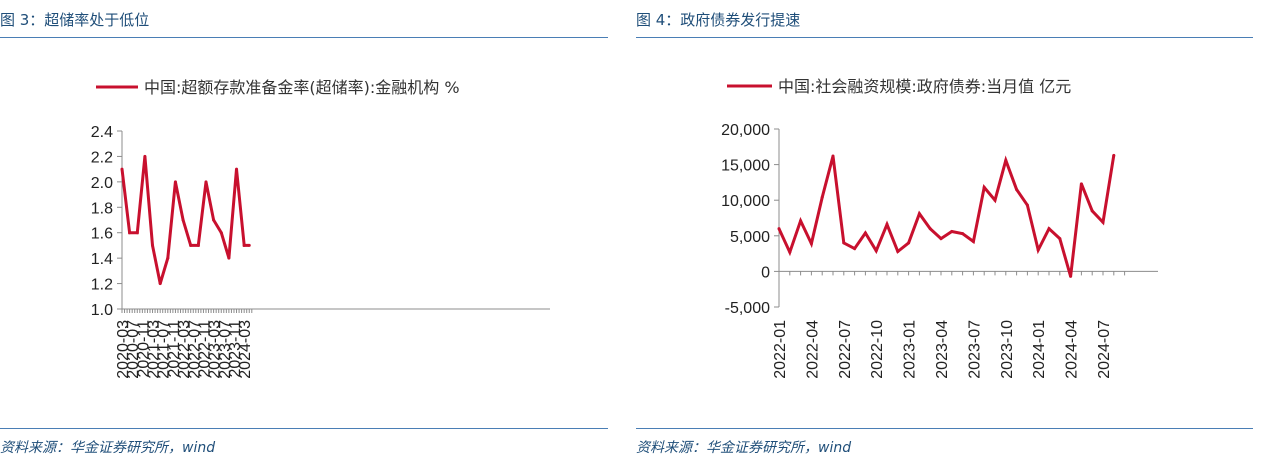 This screenshot has height=473, width=1267. Describe the element at coordinates (750, 237) in the screenshot. I see `fig4-y-tick-label: 5,000` at that location.